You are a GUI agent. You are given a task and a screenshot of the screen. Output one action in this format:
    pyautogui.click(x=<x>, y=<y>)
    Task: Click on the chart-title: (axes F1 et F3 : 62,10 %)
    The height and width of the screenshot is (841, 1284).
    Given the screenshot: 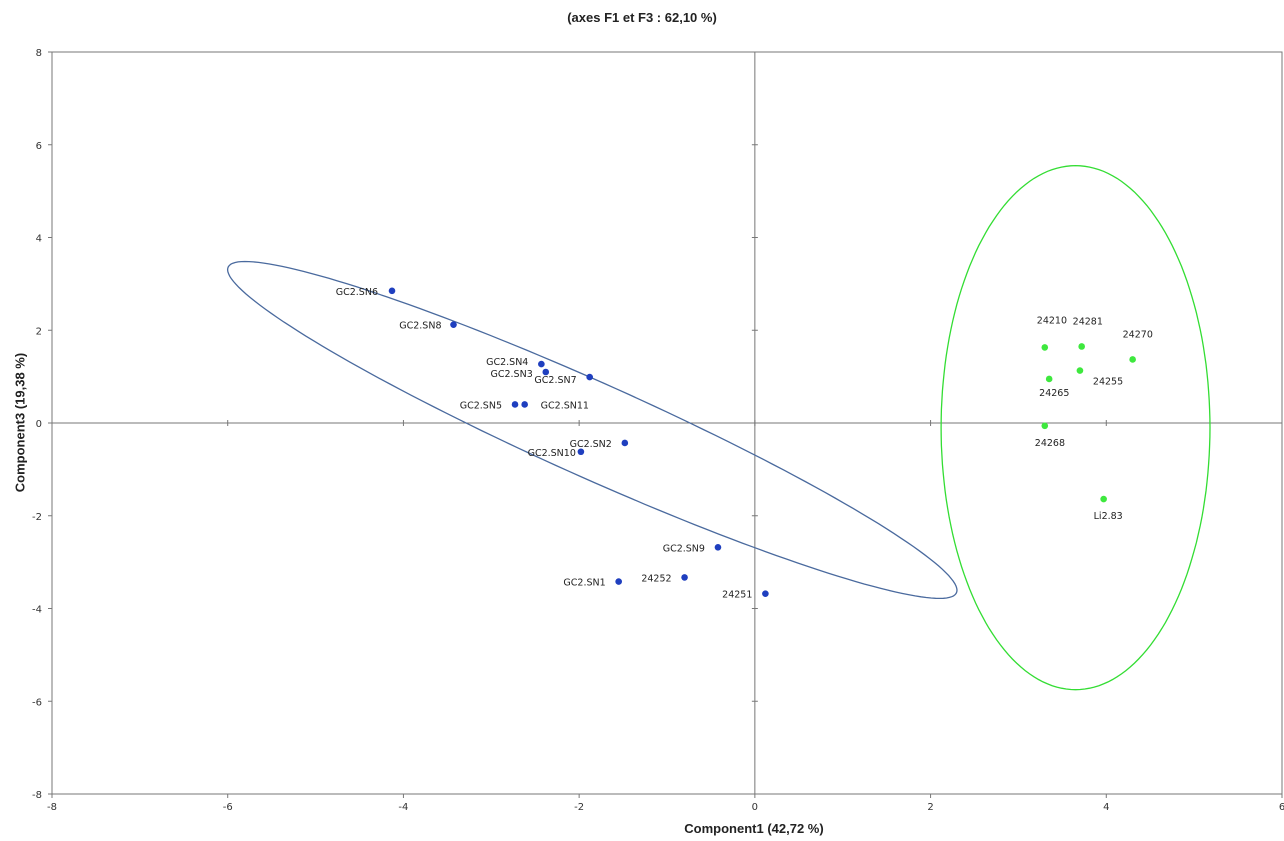 What is the action you would take?
    pyautogui.click(x=642, y=17)
    